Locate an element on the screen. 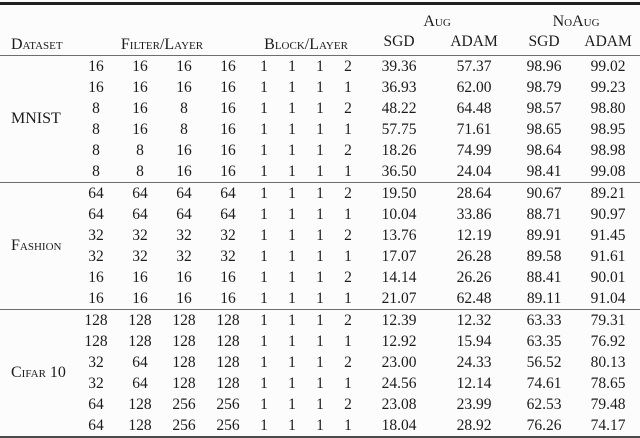 The image size is (640, 438). col-header-noaug: NoAug is located at coordinates (576, 21).